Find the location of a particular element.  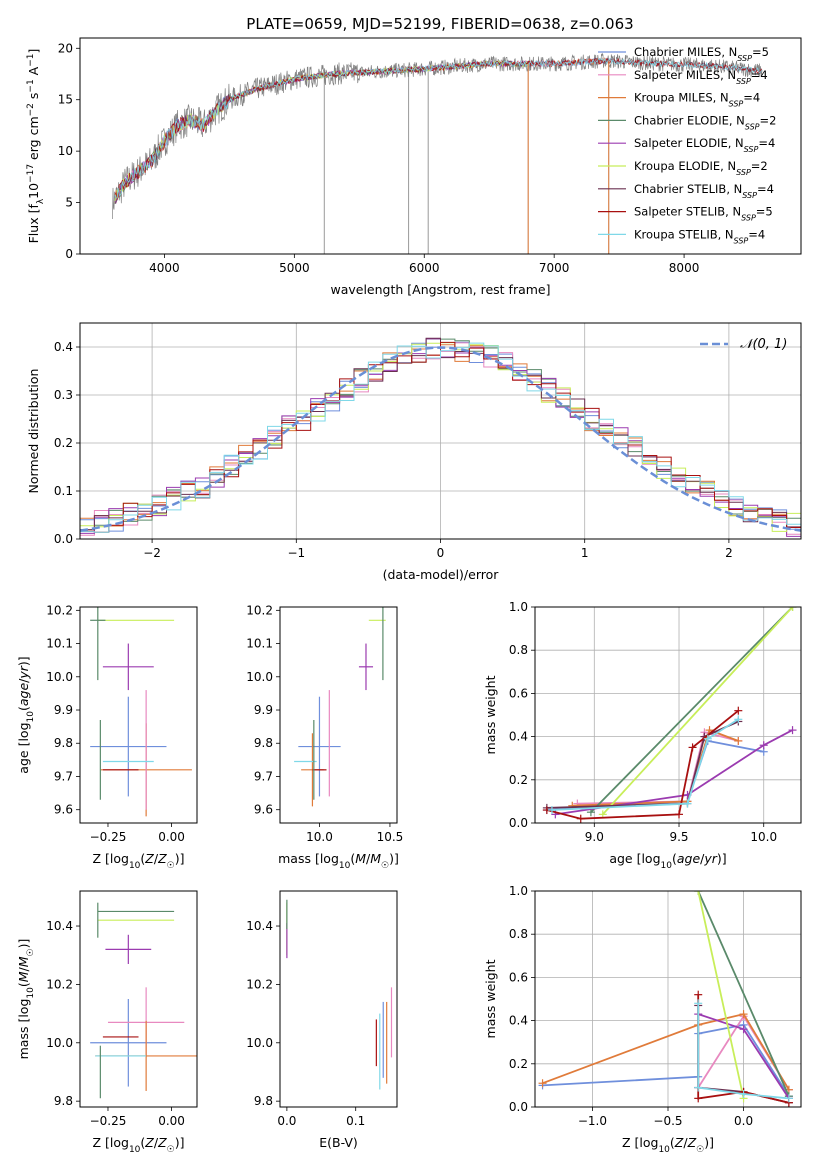

hist-ylabel: Normed distribution is located at coordinates (33, 431).